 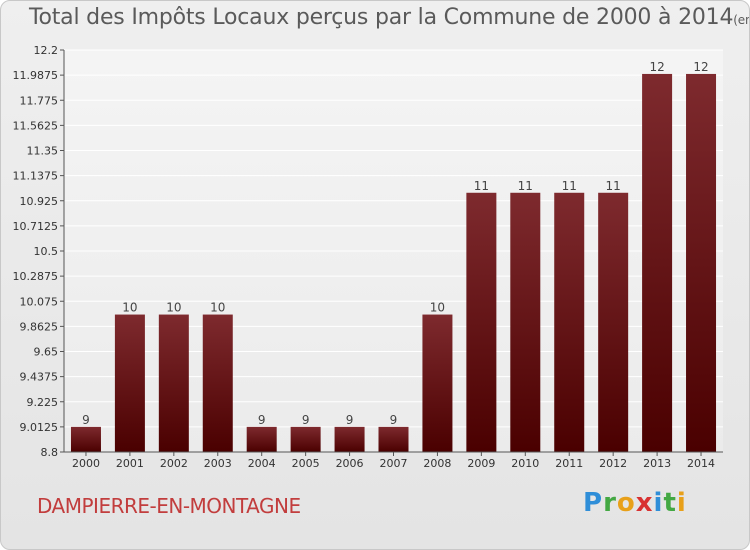 I want to click on y-tick-label: 10.075, so click(x=39, y=301).